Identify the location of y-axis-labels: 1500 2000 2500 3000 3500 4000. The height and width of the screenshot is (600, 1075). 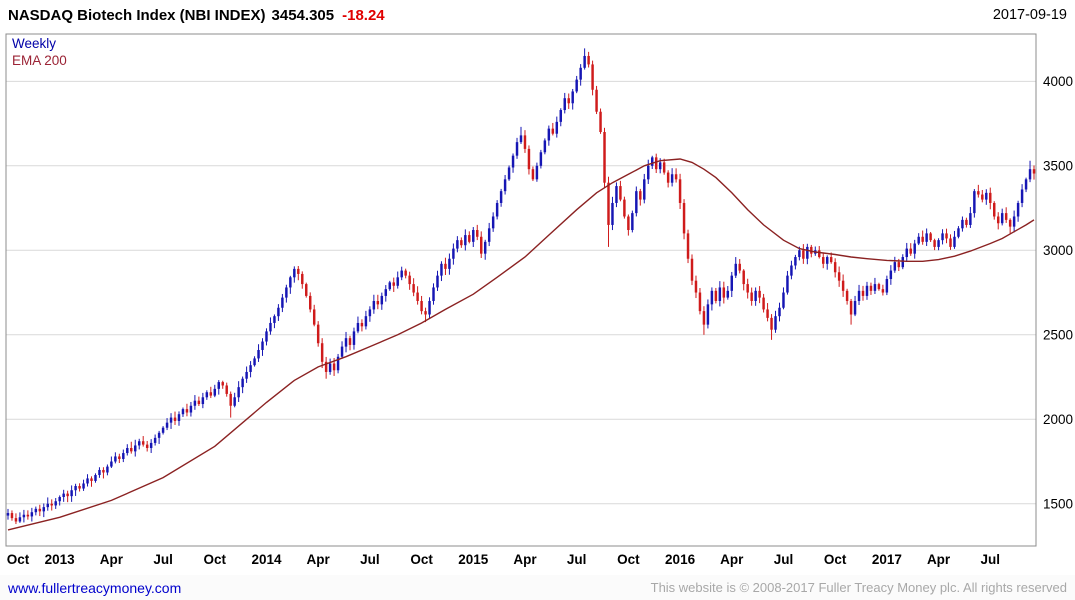
(1058, 292).